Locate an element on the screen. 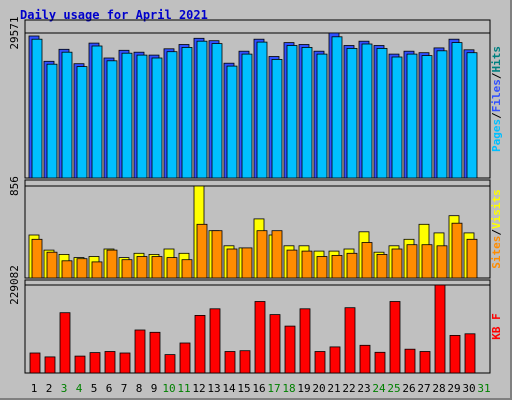 The image size is (512, 400). day-label-30: 30 is located at coordinates (468, 388).